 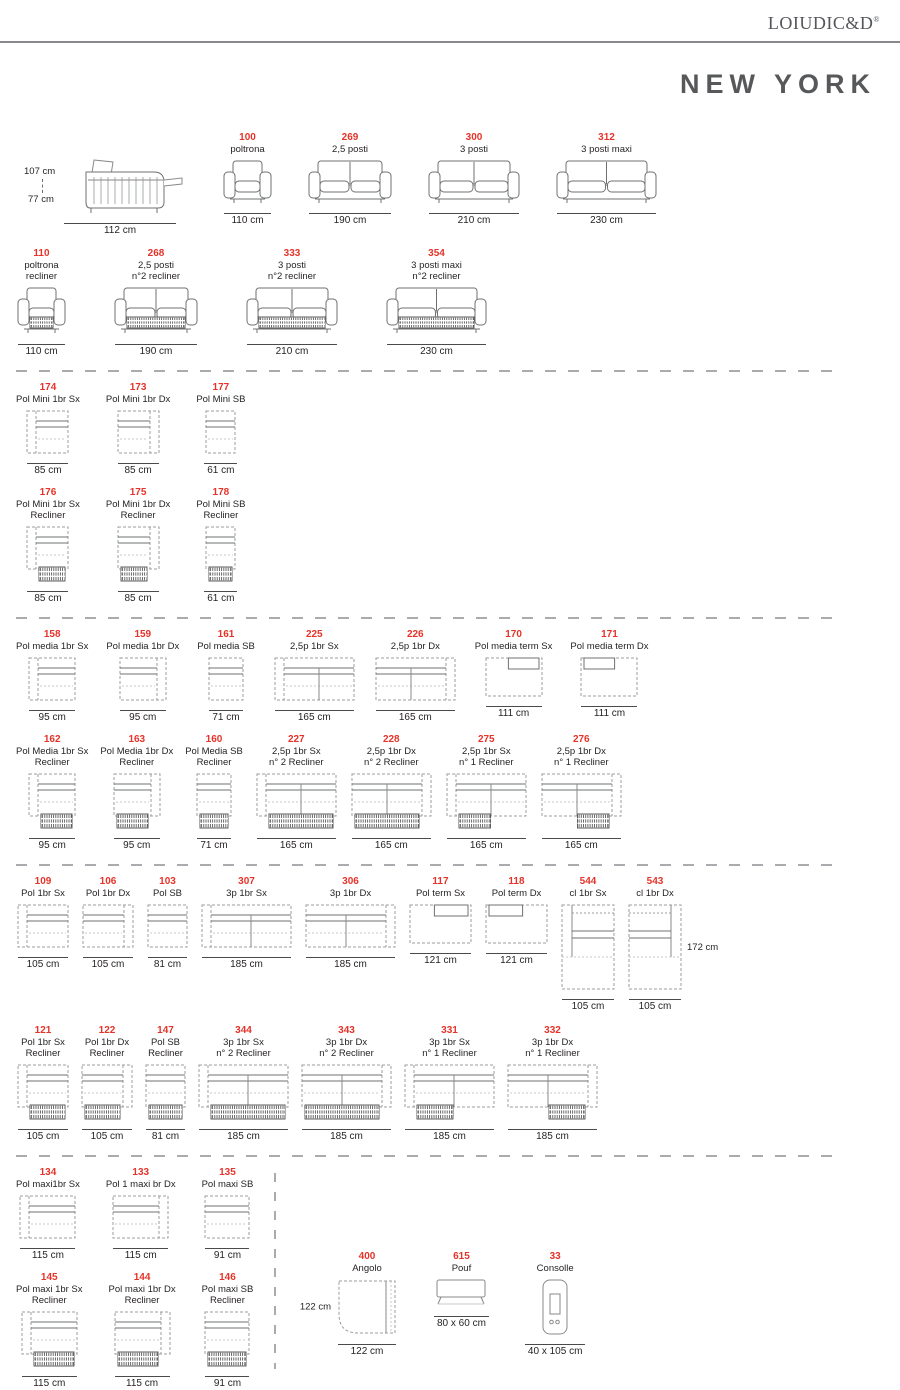 I want to click on module-name-line: poltrona, so click(x=41, y=265).